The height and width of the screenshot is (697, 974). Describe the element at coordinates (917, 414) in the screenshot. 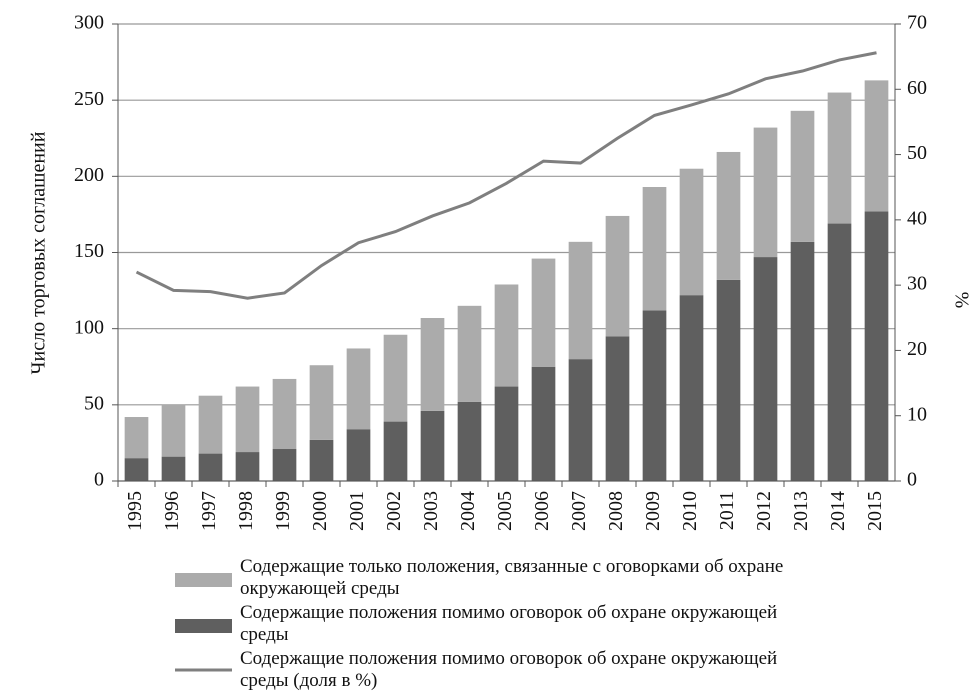

I see `y2-tick-label: 10` at that location.